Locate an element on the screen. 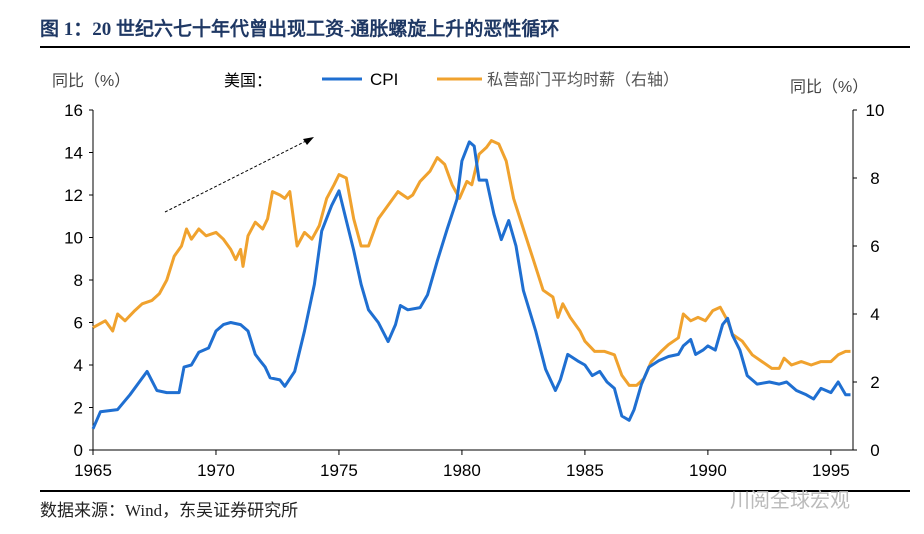 Image resolution: width=924 pixels, height=534 pixels. left-tick-label: 6 is located at coordinates (78, 323).